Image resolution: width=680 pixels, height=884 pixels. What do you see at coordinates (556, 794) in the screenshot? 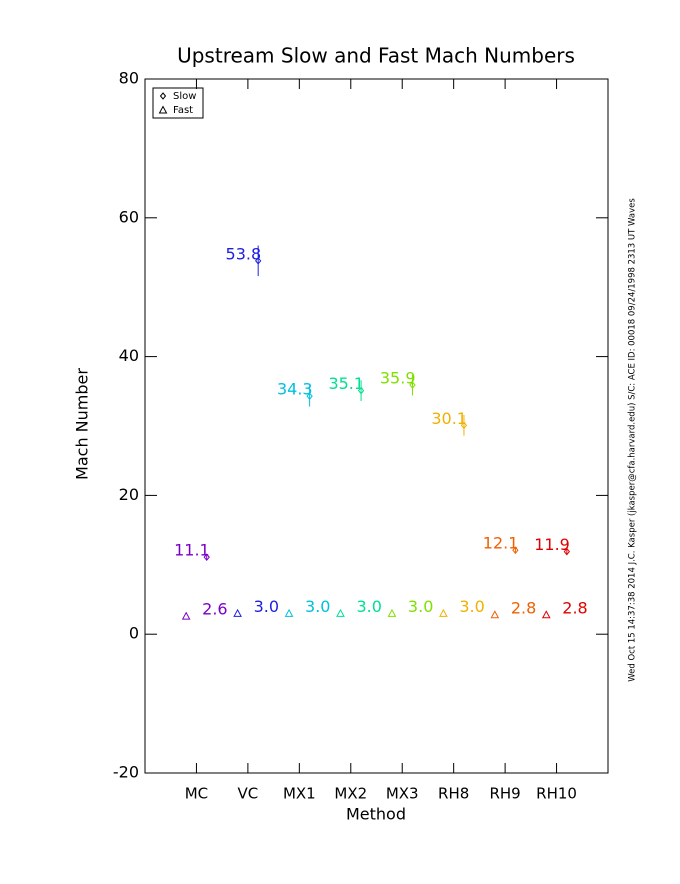
I see `x-tick-label: RH10` at bounding box center [556, 794].